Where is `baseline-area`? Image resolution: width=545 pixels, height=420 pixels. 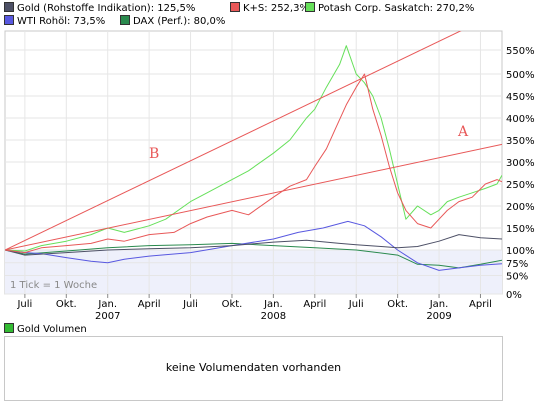 baseline-area is located at coordinates (253, 272).